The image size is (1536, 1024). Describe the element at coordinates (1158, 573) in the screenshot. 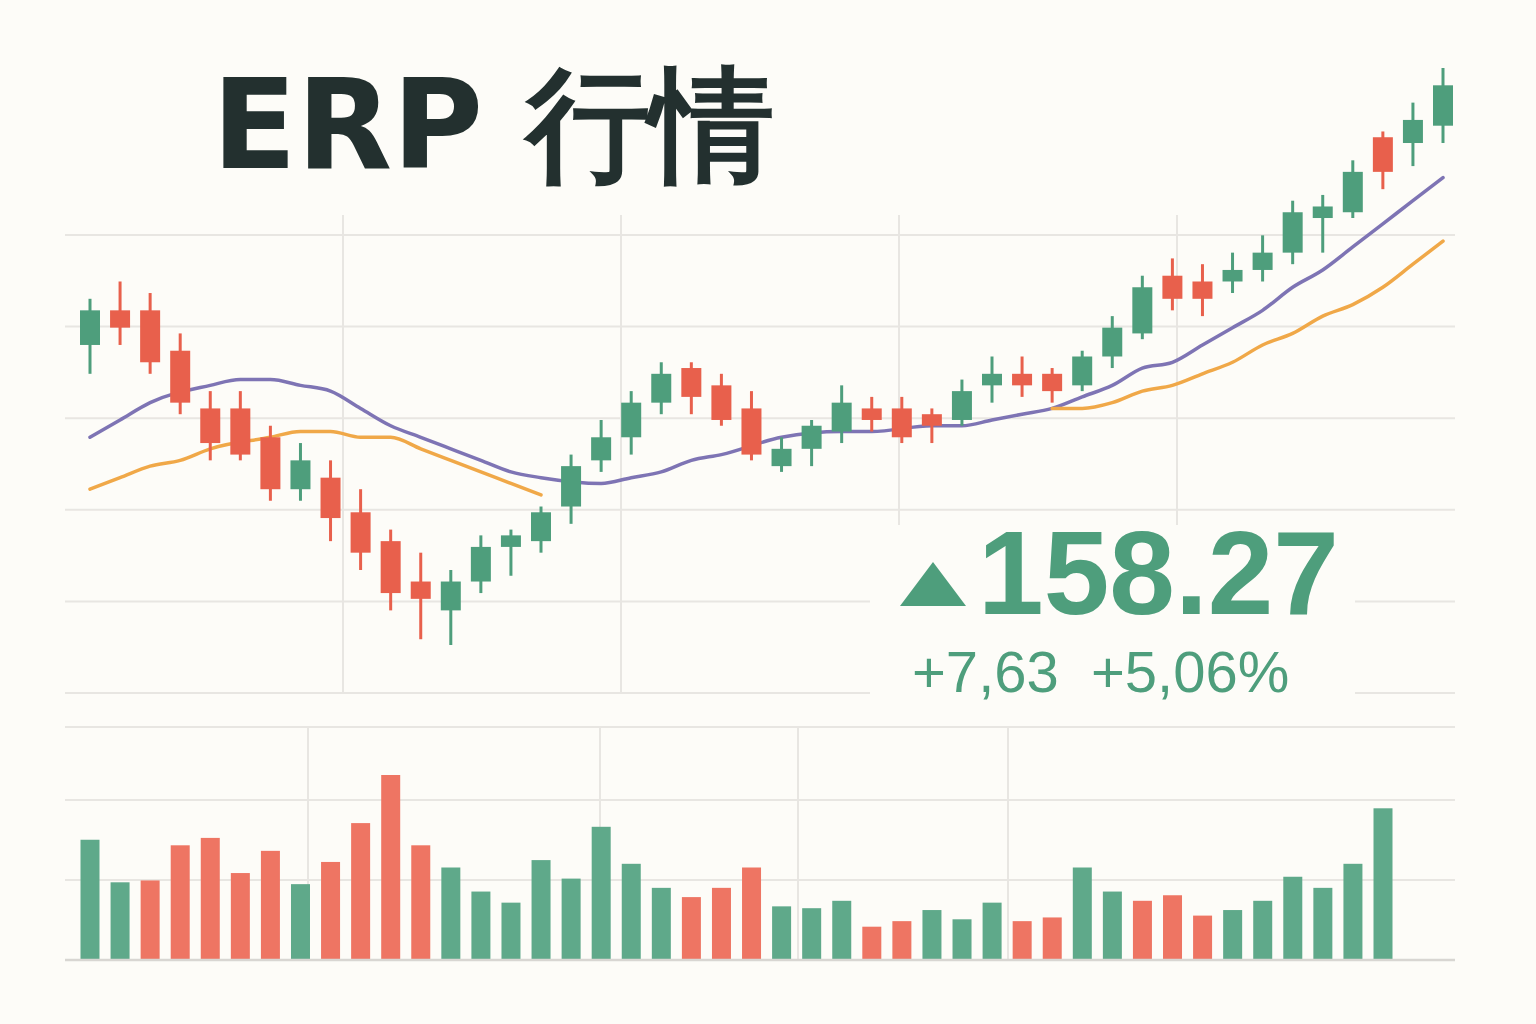

I see `annotation: 158.27` at that location.